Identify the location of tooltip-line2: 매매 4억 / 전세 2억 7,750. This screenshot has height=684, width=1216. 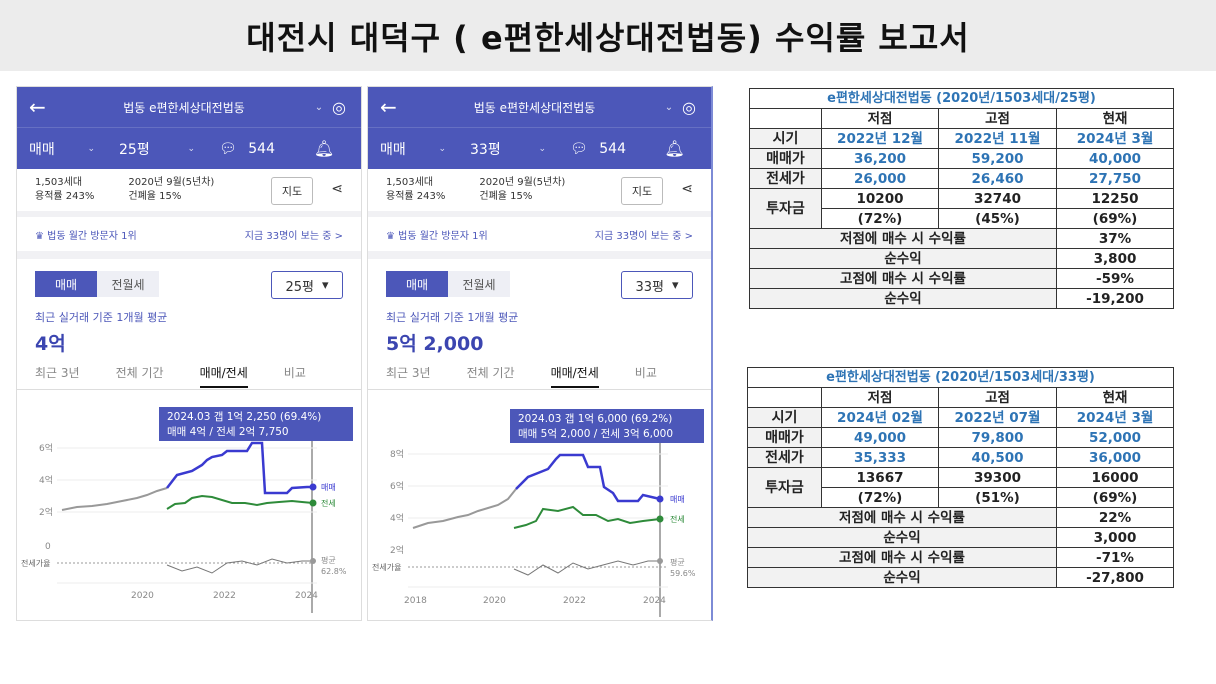
(228, 432).